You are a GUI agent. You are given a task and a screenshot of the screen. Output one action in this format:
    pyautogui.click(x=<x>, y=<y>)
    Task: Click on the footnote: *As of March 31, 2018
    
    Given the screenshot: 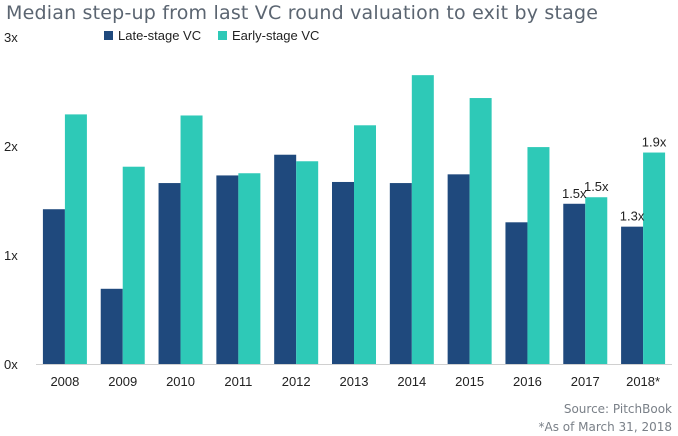 What is the action you would take?
    pyautogui.click(x=605, y=427)
    